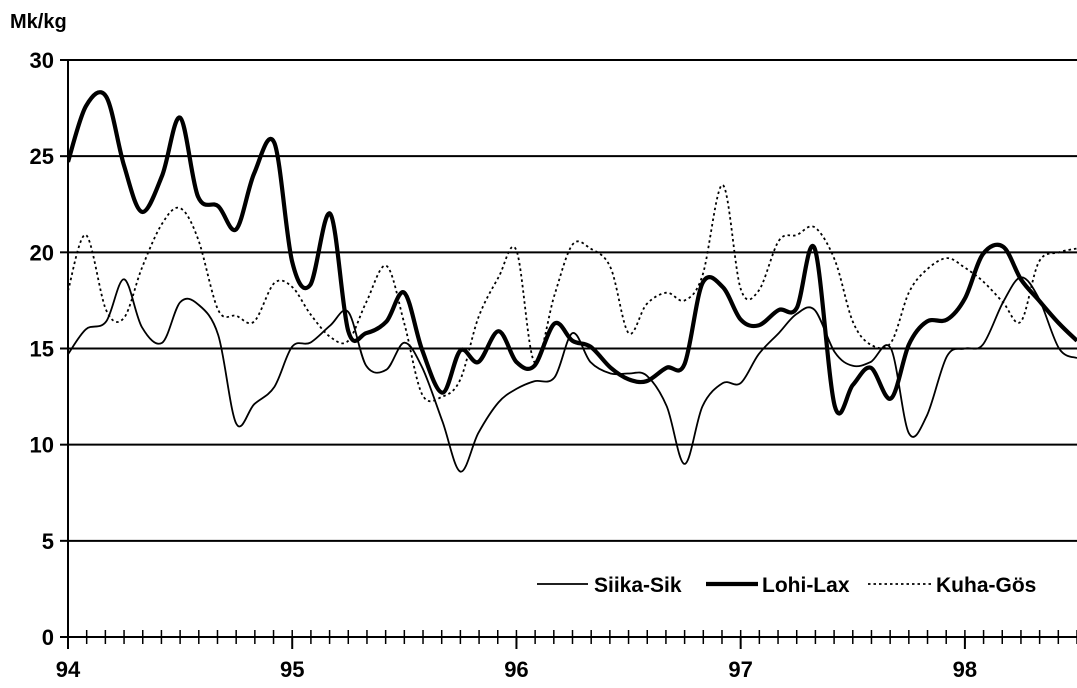 The height and width of the screenshot is (688, 1077). I want to click on y-axis-unit-label: Mk/kg, so click(38, 22).